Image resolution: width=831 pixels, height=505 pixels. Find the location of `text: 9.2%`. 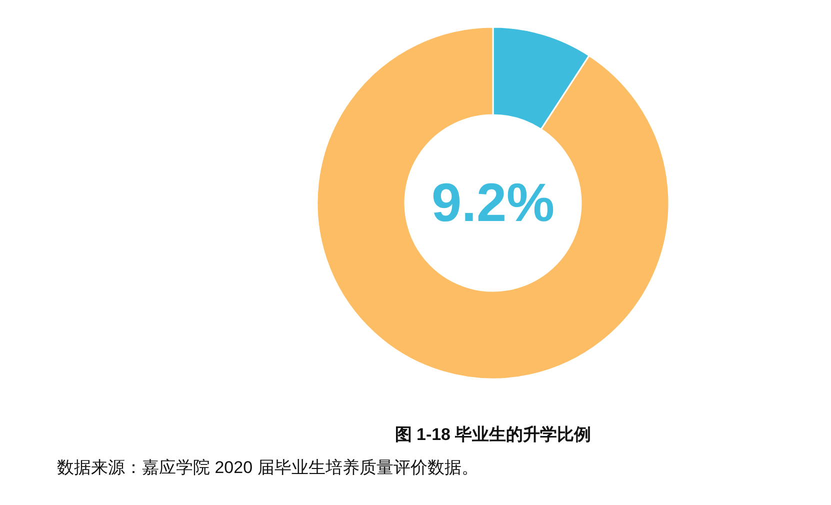

text: 9.2% is located at coordinates (493, 203).